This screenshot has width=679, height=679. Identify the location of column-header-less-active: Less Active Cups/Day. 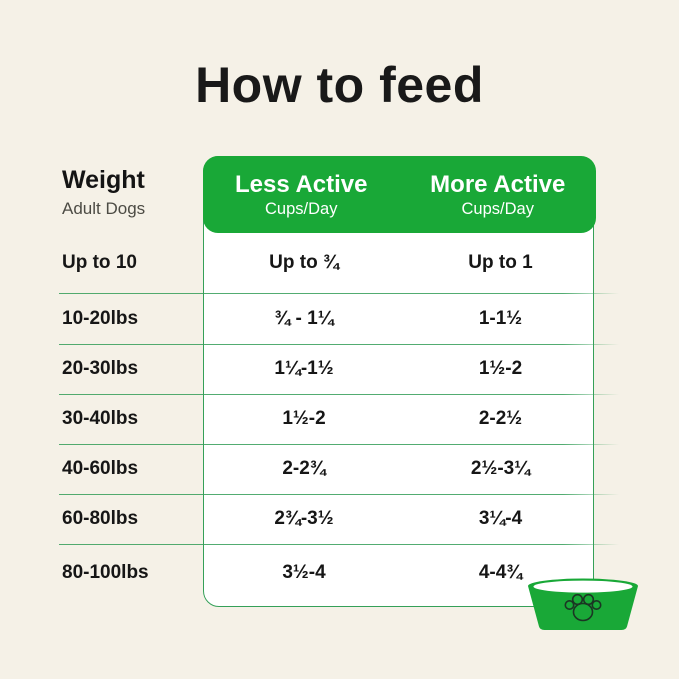
(301, 194).